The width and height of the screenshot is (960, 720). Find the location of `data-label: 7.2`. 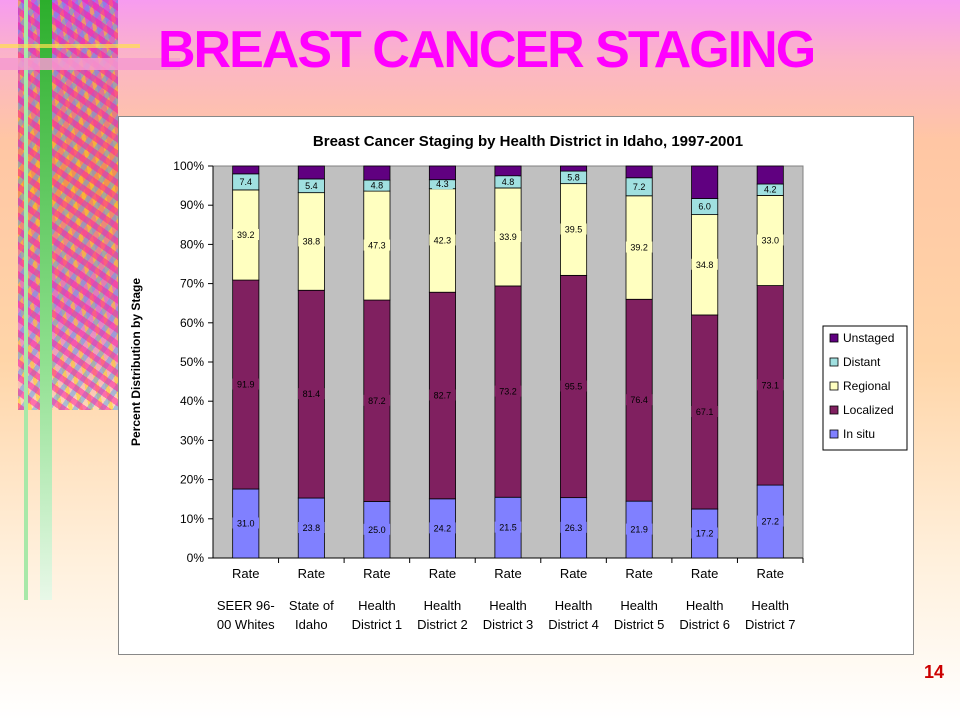

data-label: 7.2 is located at coordinates (639, 187).